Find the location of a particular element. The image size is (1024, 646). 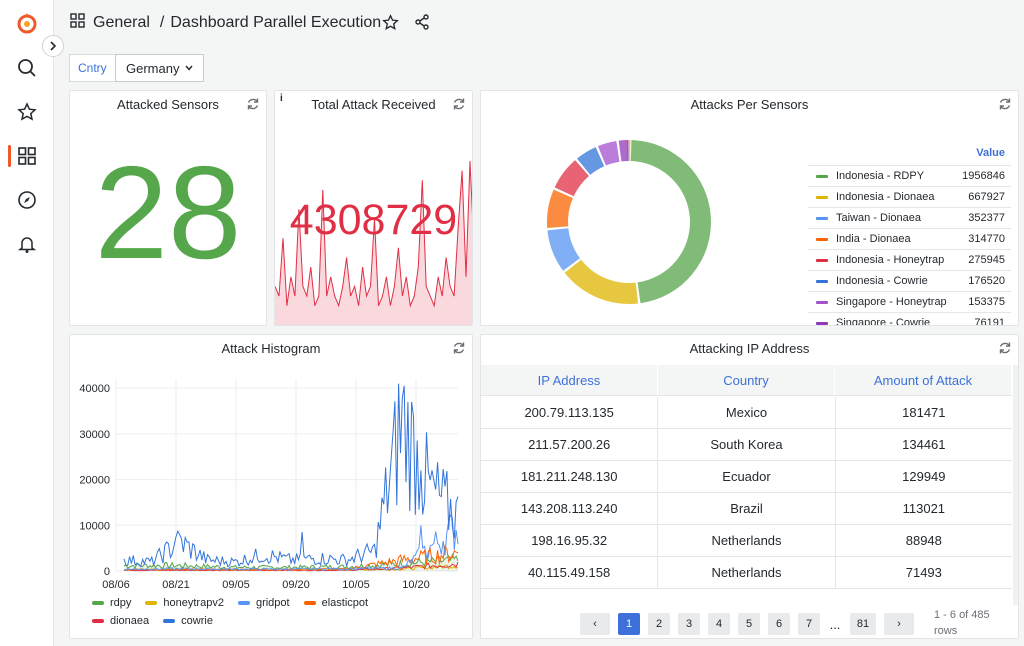

column-header-country: Country is located at coordinates (746, 380).